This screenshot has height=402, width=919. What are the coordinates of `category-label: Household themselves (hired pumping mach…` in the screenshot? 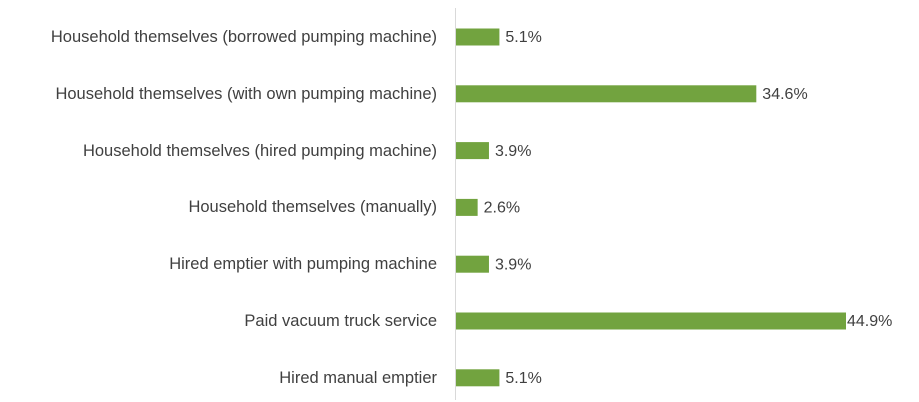 It's located at (259, 150).